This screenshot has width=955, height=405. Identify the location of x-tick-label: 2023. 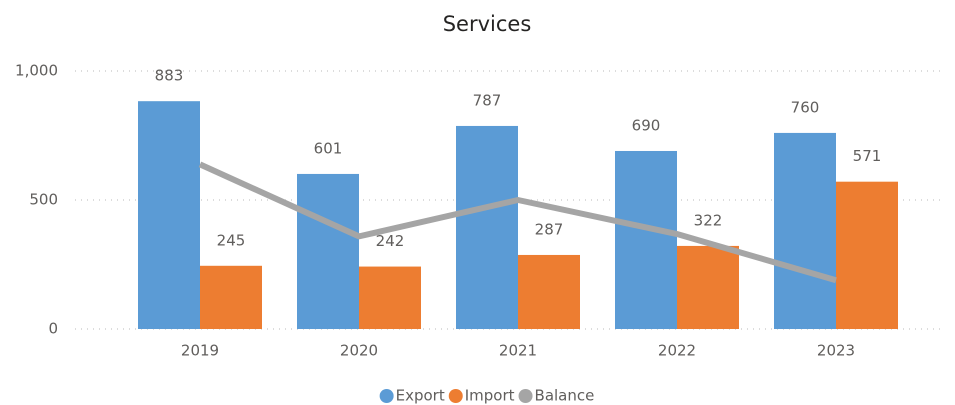
(836, 351).